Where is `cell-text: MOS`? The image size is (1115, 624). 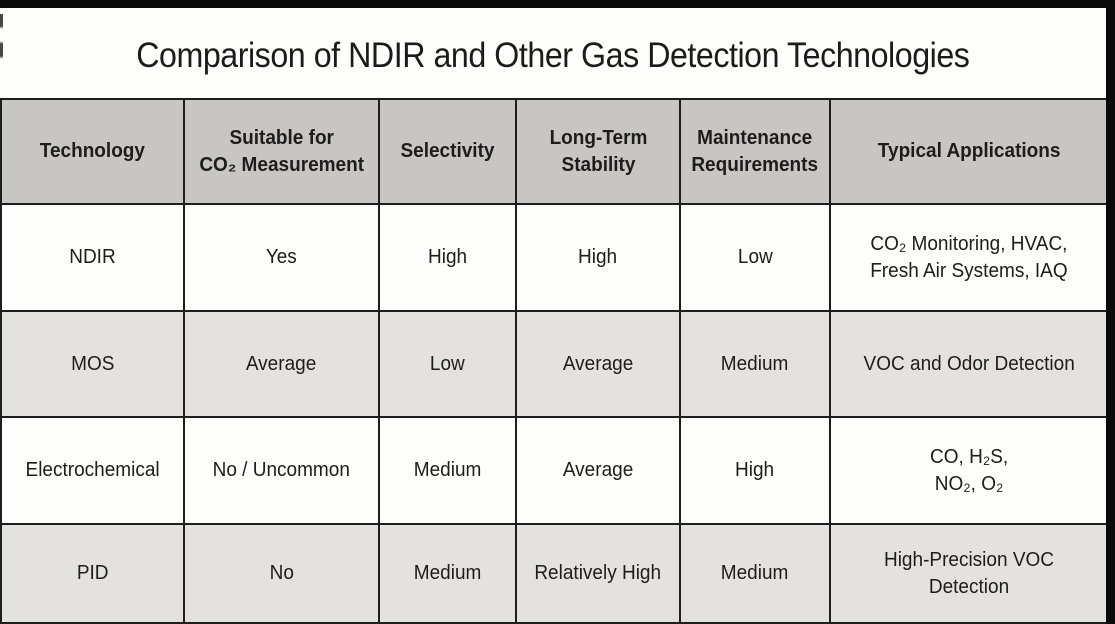
cell-text: MOS is located at coordinates (92, 363).